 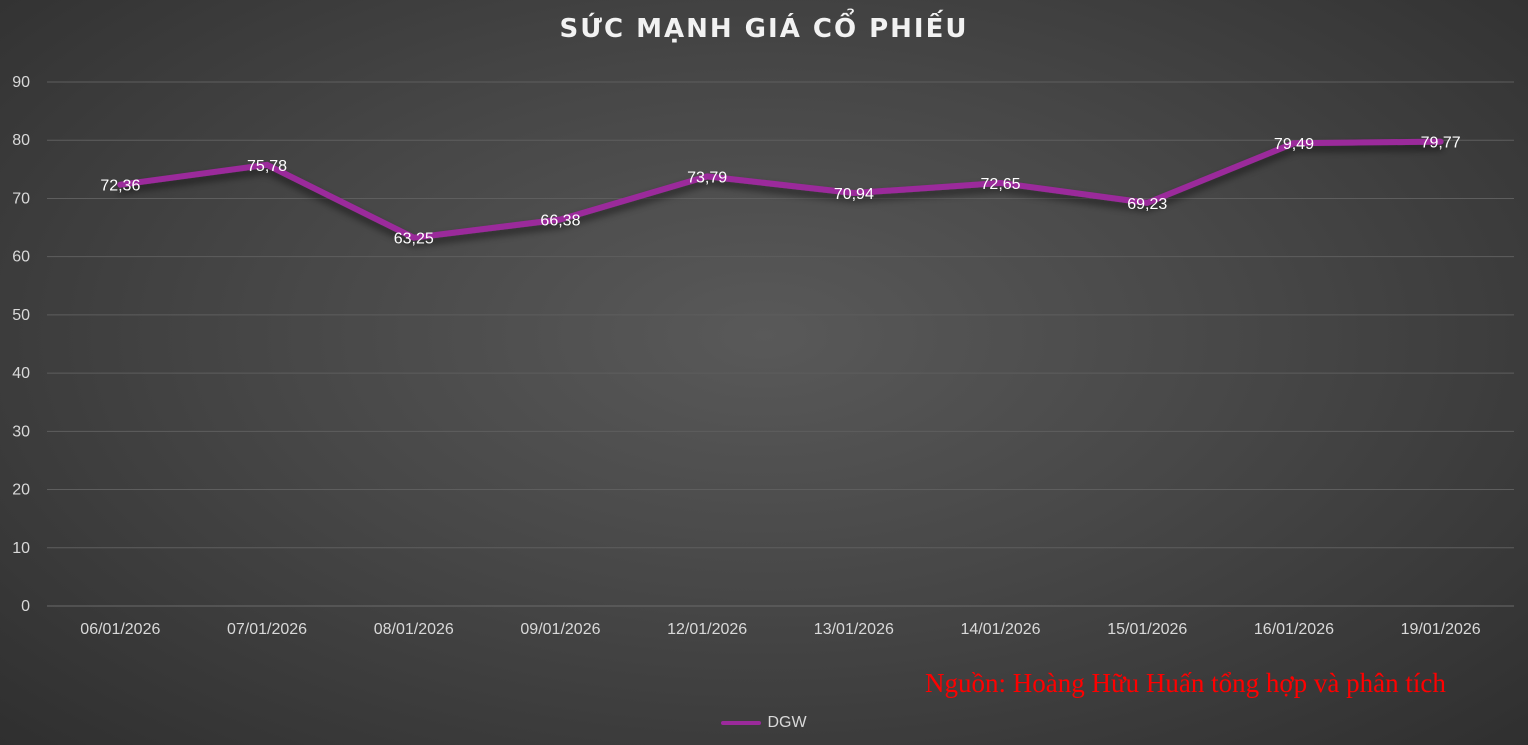 I want to click on data-label: 69,23, so click(x=1147, y=204).